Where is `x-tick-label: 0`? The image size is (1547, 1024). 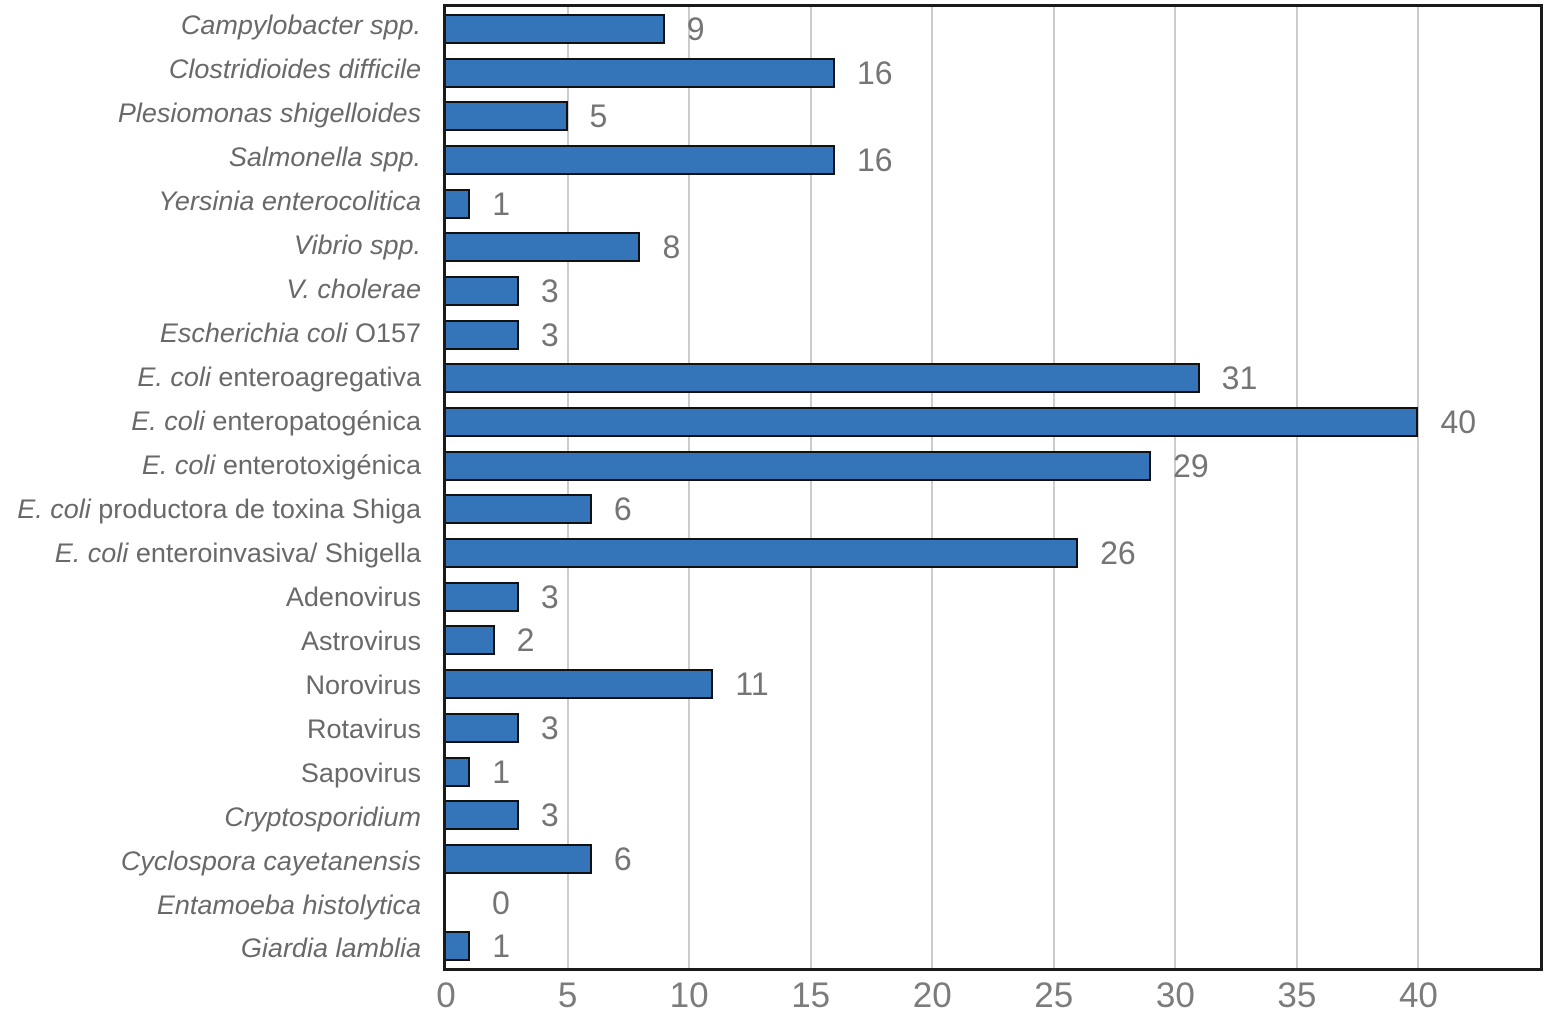 x-tick-label: 0 is located at coordinates (446, 995).